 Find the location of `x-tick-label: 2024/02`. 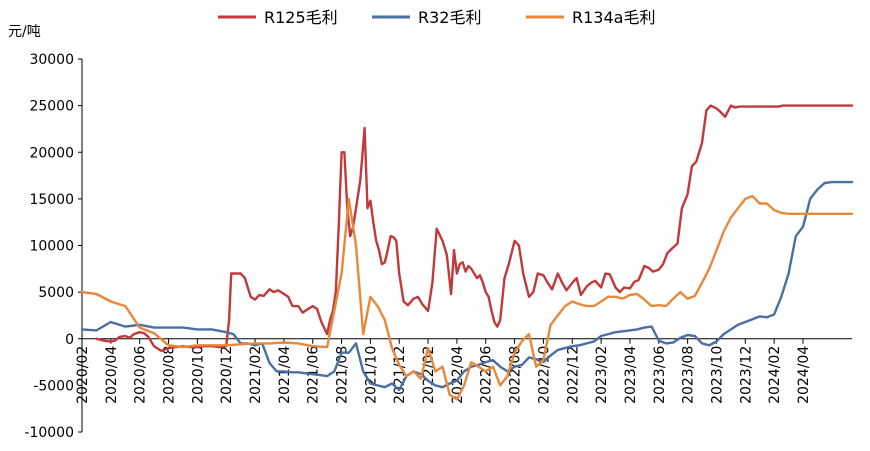

x-tick-label: 2024/02 is located at coordinates (775, 375).